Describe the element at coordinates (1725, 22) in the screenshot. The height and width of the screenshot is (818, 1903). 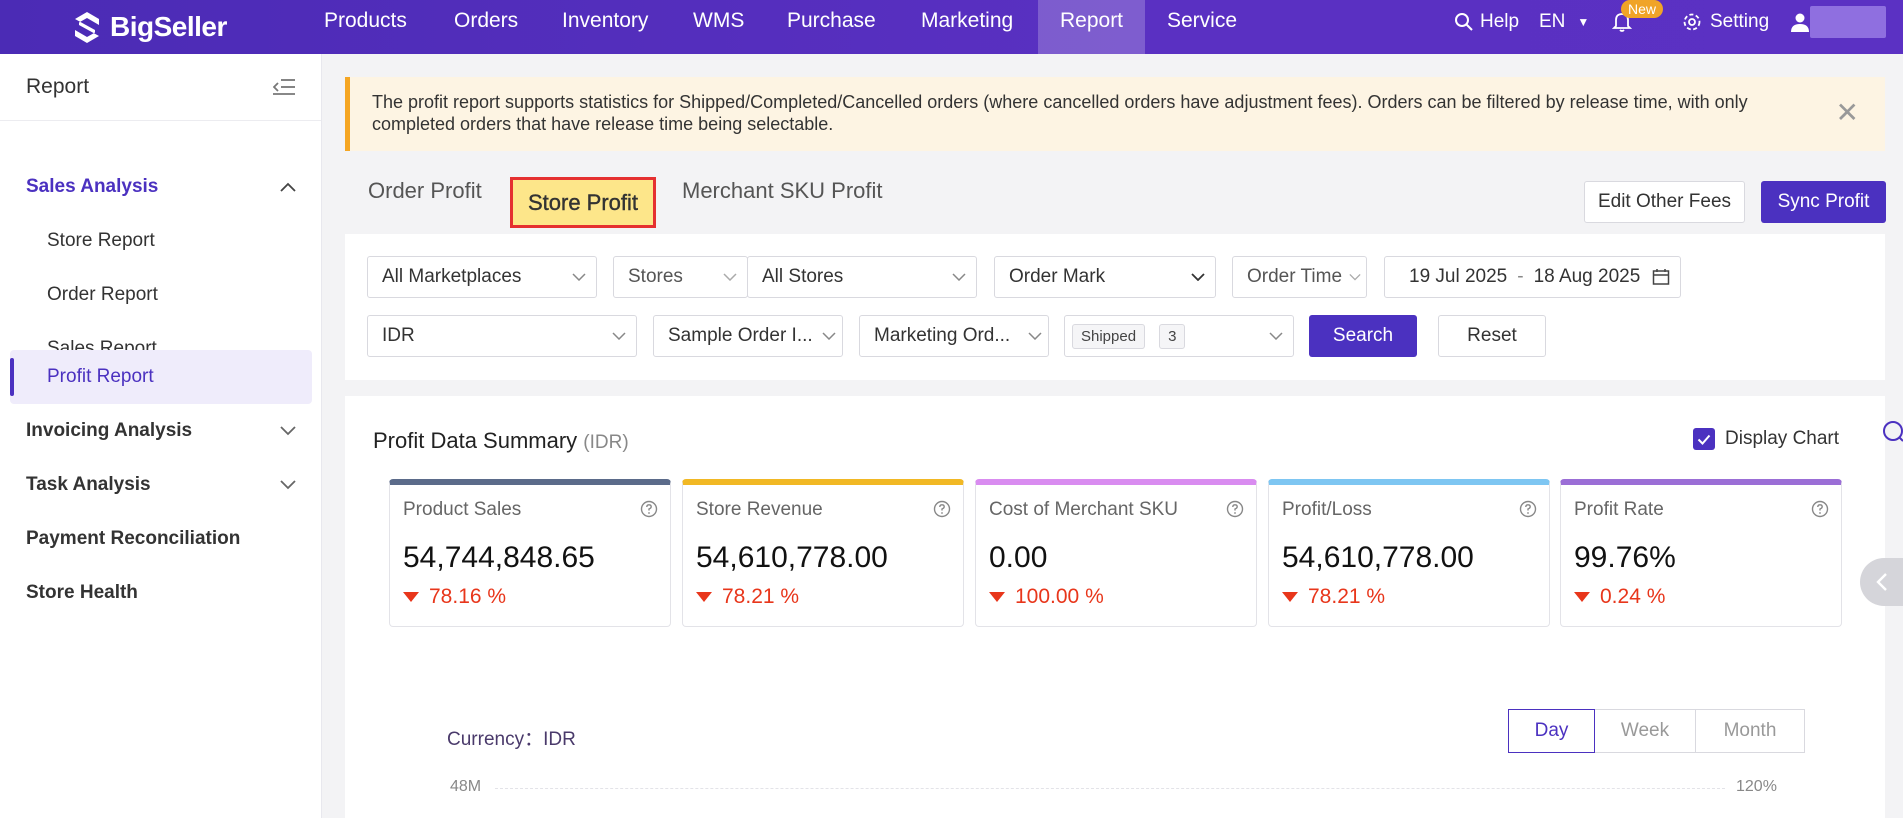
I see `setting-link: Setting` at that location.